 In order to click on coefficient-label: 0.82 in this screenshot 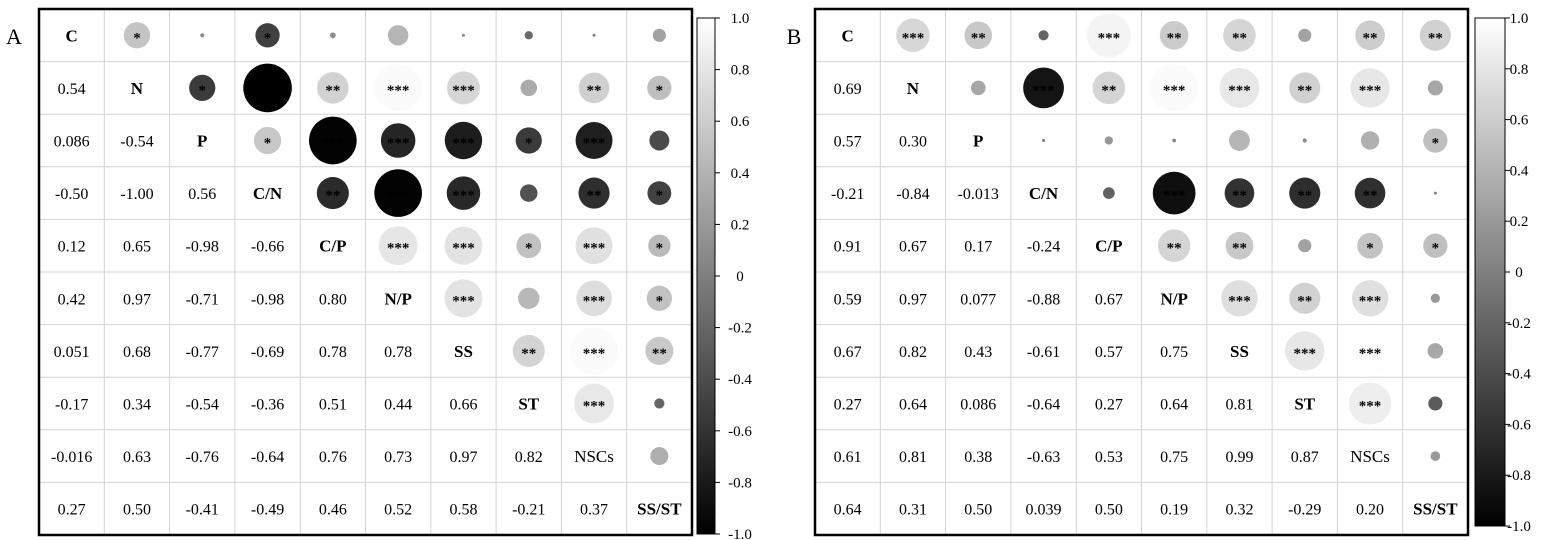, I will do `click(529, 457)`.